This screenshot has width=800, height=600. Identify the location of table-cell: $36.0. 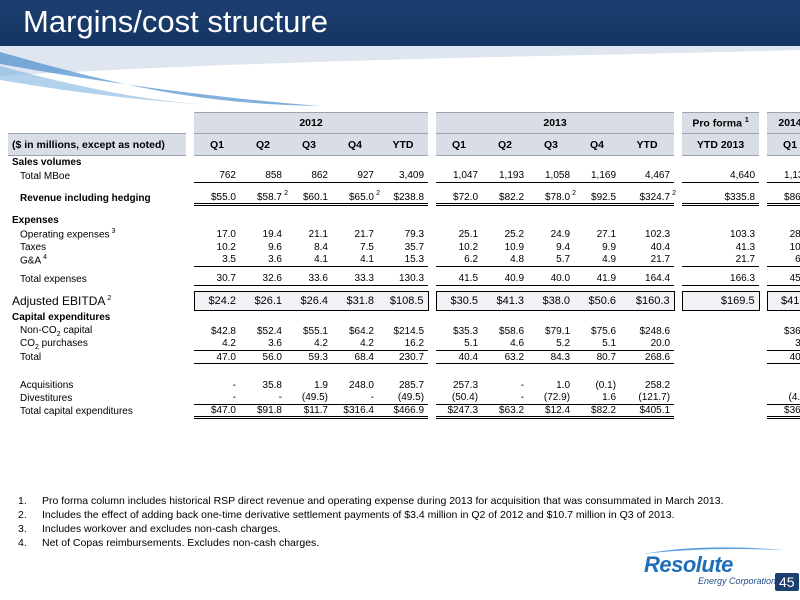
(783, 411).